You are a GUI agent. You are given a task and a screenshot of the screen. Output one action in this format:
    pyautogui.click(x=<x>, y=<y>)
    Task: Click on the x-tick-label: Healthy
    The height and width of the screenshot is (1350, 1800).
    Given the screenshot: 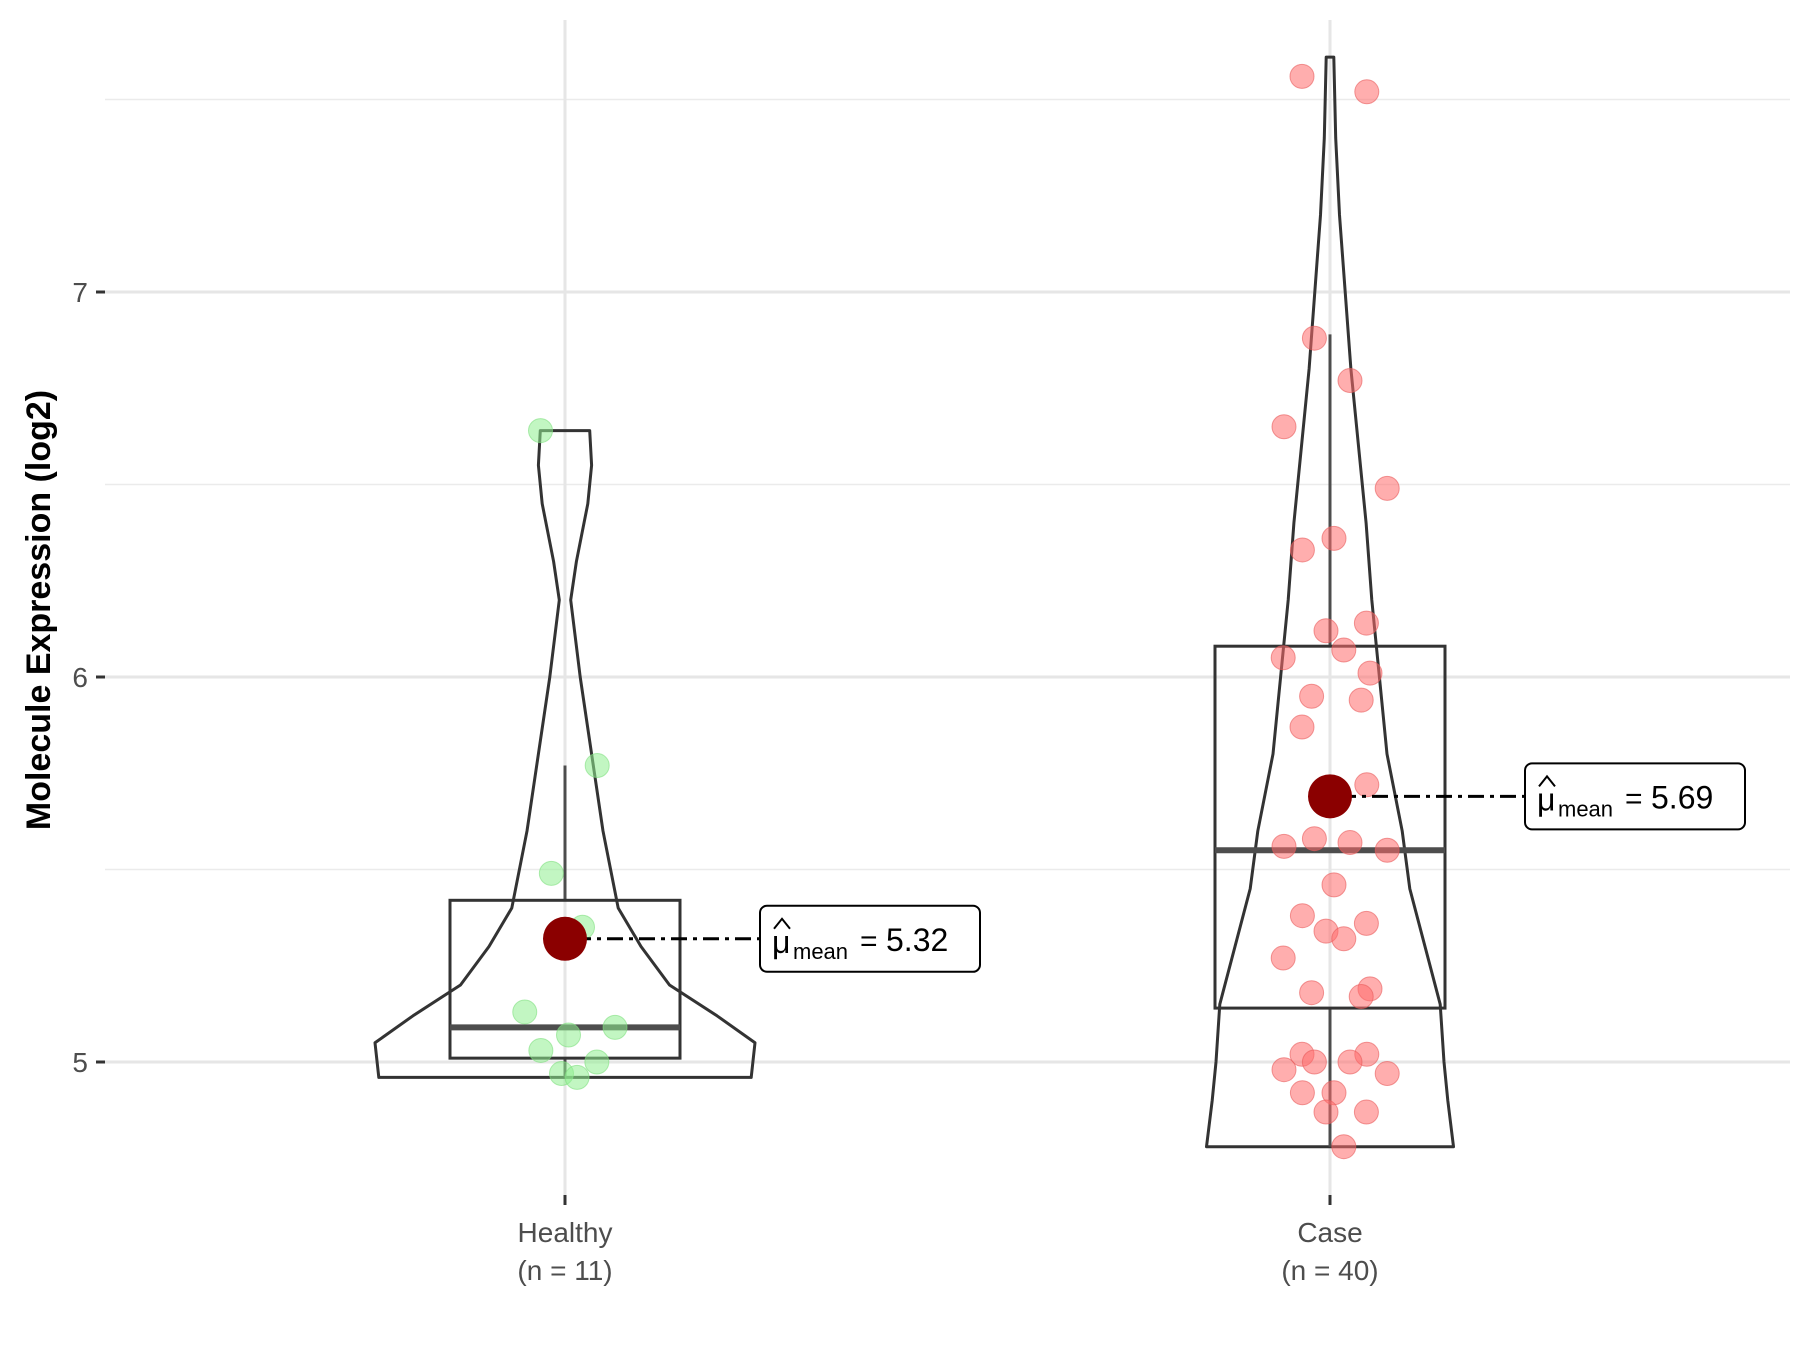 What is the action you would take?
    pyautogui.click(x=565, y=1232)
    